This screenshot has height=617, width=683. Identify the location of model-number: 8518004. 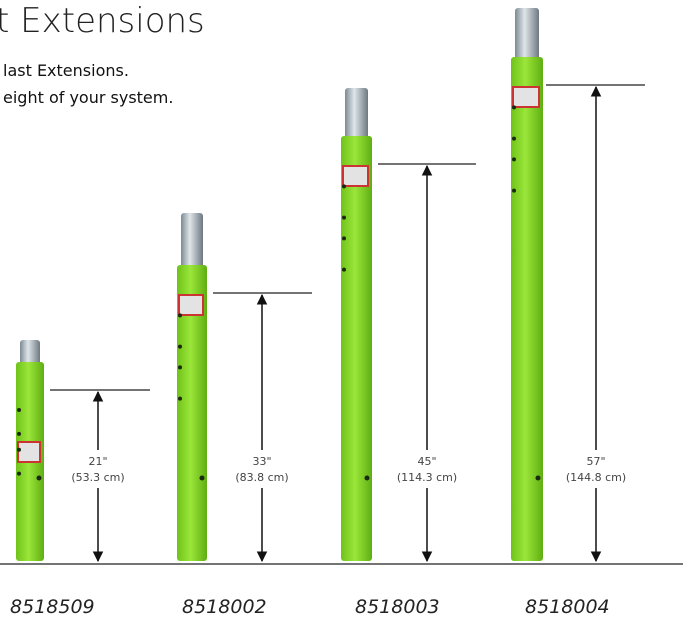
(567, 606).